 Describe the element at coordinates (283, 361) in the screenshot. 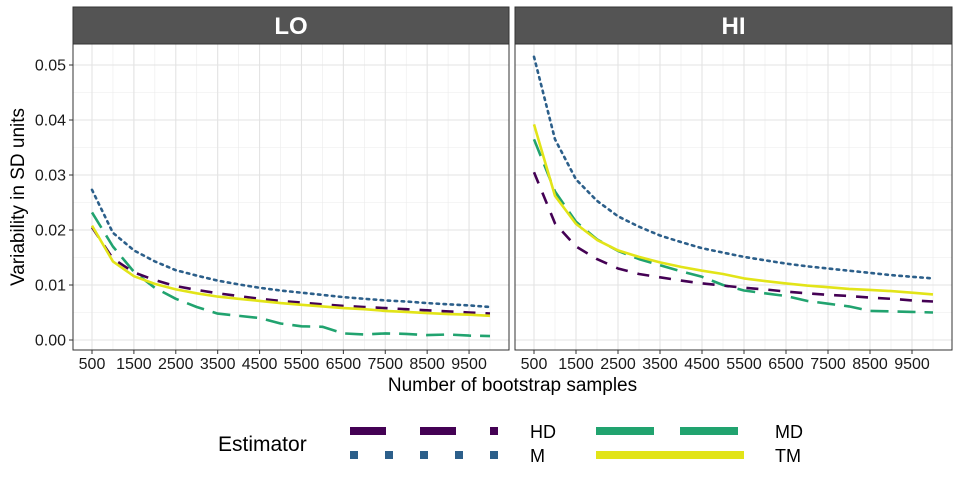

I see `x-axis-ticks-lo: 500 1500 2500 3500 4500 5500 6500 7500 8500 9500` at that location.